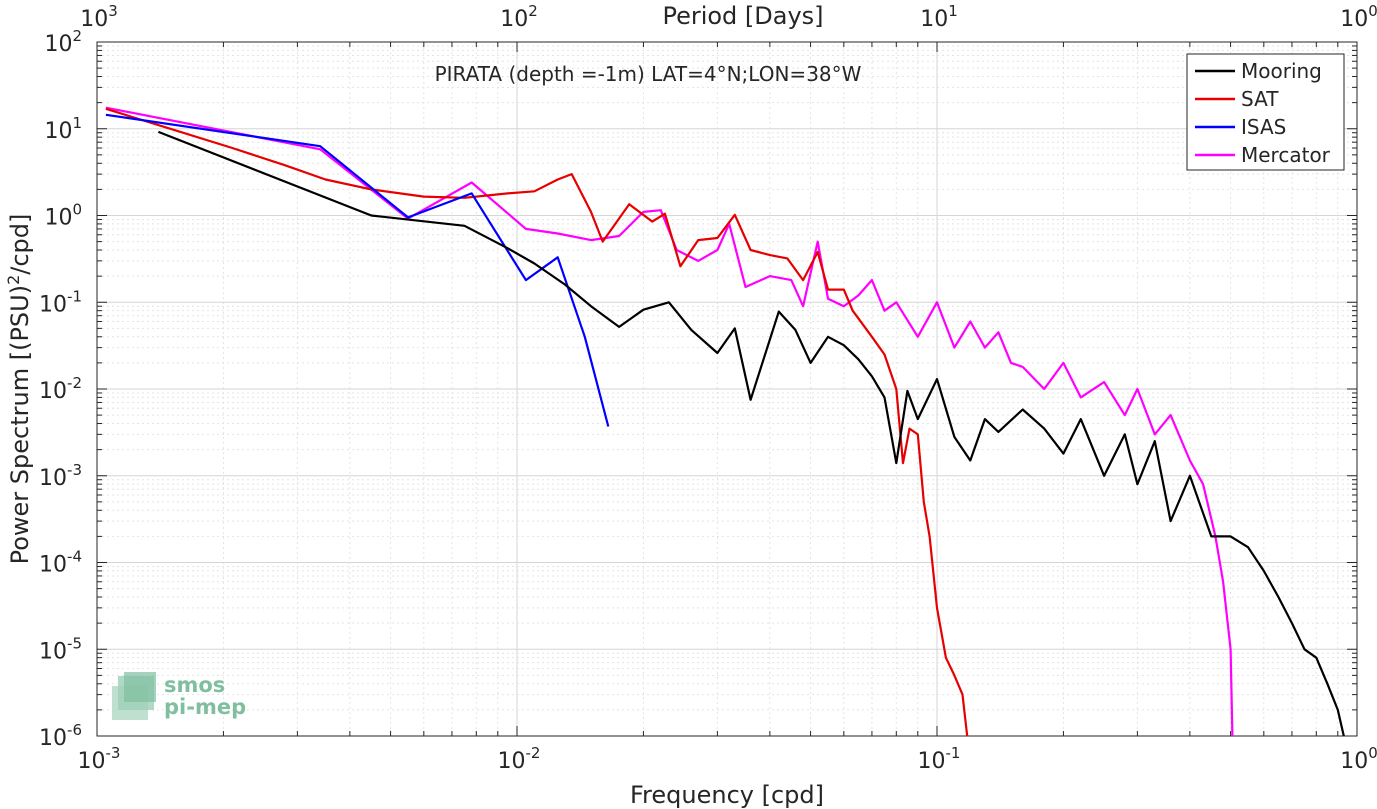 This screenshot has width=1377, height=809. Describe the element at coordinates (519, 17) in the screenshot. I see `top-tick-label: 10²` at that location.